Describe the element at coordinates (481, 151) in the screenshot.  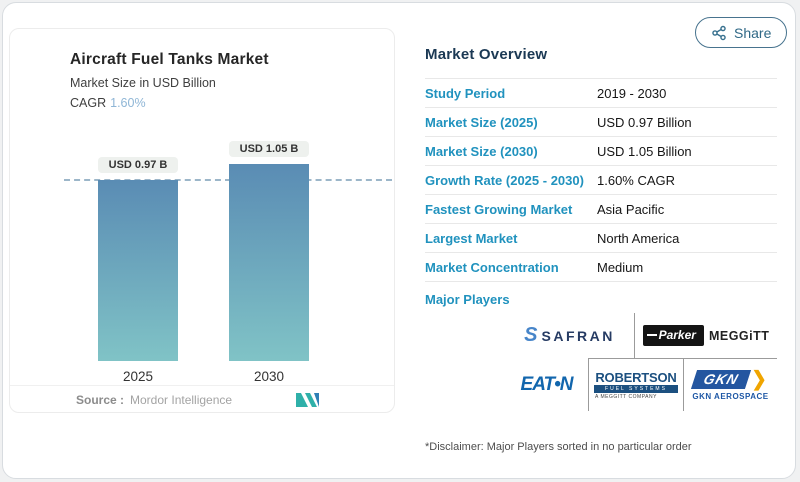
I see `row-label: Market Size (2030)` at that location.